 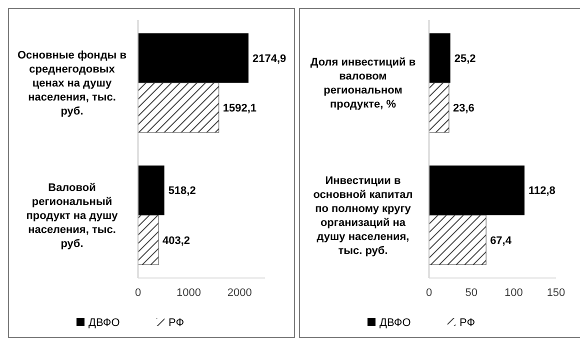 What do you see at coordinates (239, 108) in the screenshot?
I see `data-label: 1592,1` at bounding box center [239, 108].